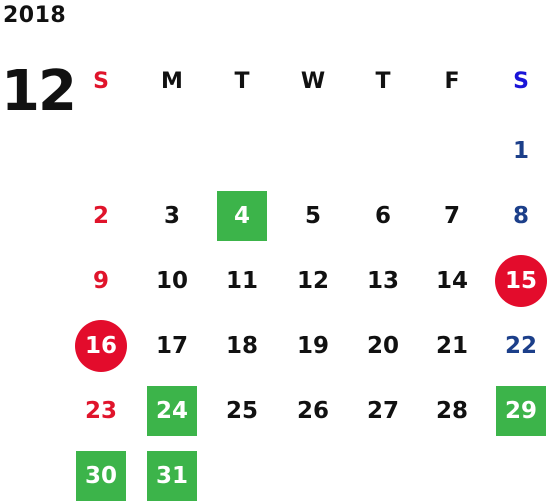 This screenshot has width=548, height=503. What do you see at coordinates (312, 216) in the screenshot?
I see `day-cell-5: 5` at bounding box center [312, 216].